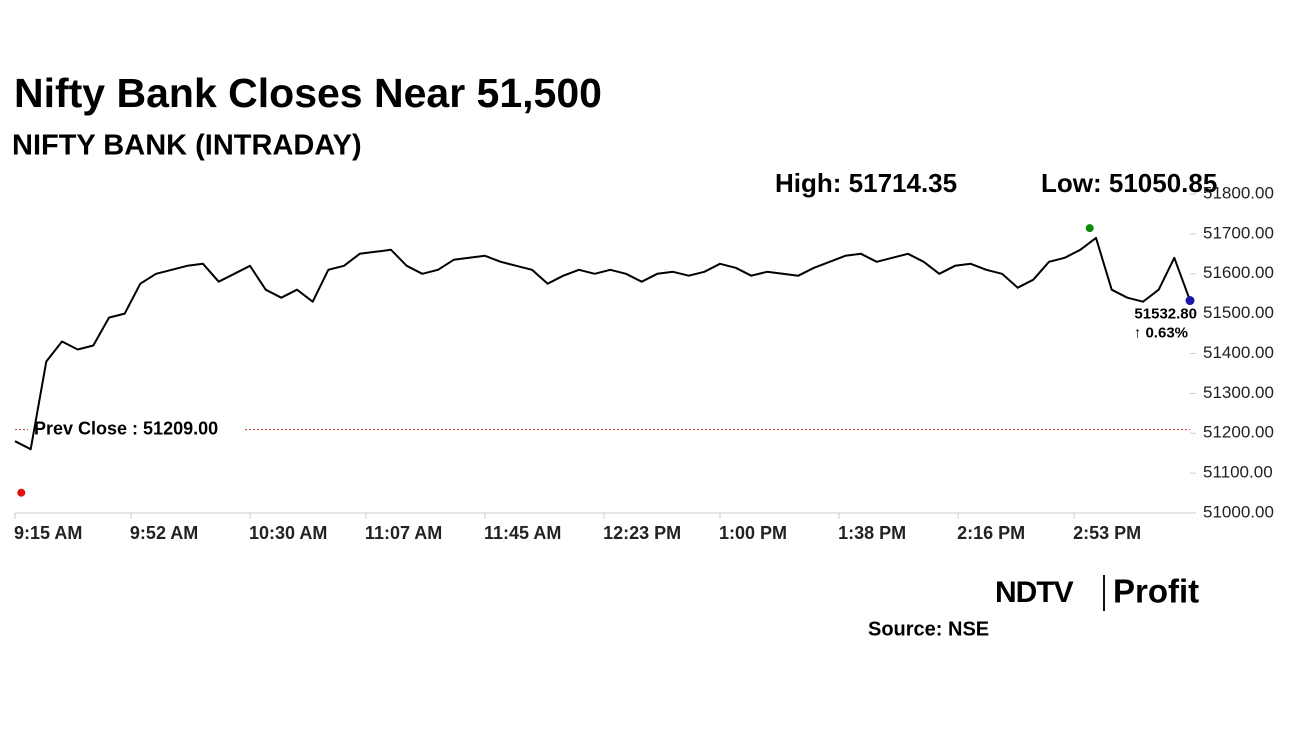  Describe the element at coordinates (1238, 232) in the screenshot. I see `y-tick-label: 51700.00` at that location.